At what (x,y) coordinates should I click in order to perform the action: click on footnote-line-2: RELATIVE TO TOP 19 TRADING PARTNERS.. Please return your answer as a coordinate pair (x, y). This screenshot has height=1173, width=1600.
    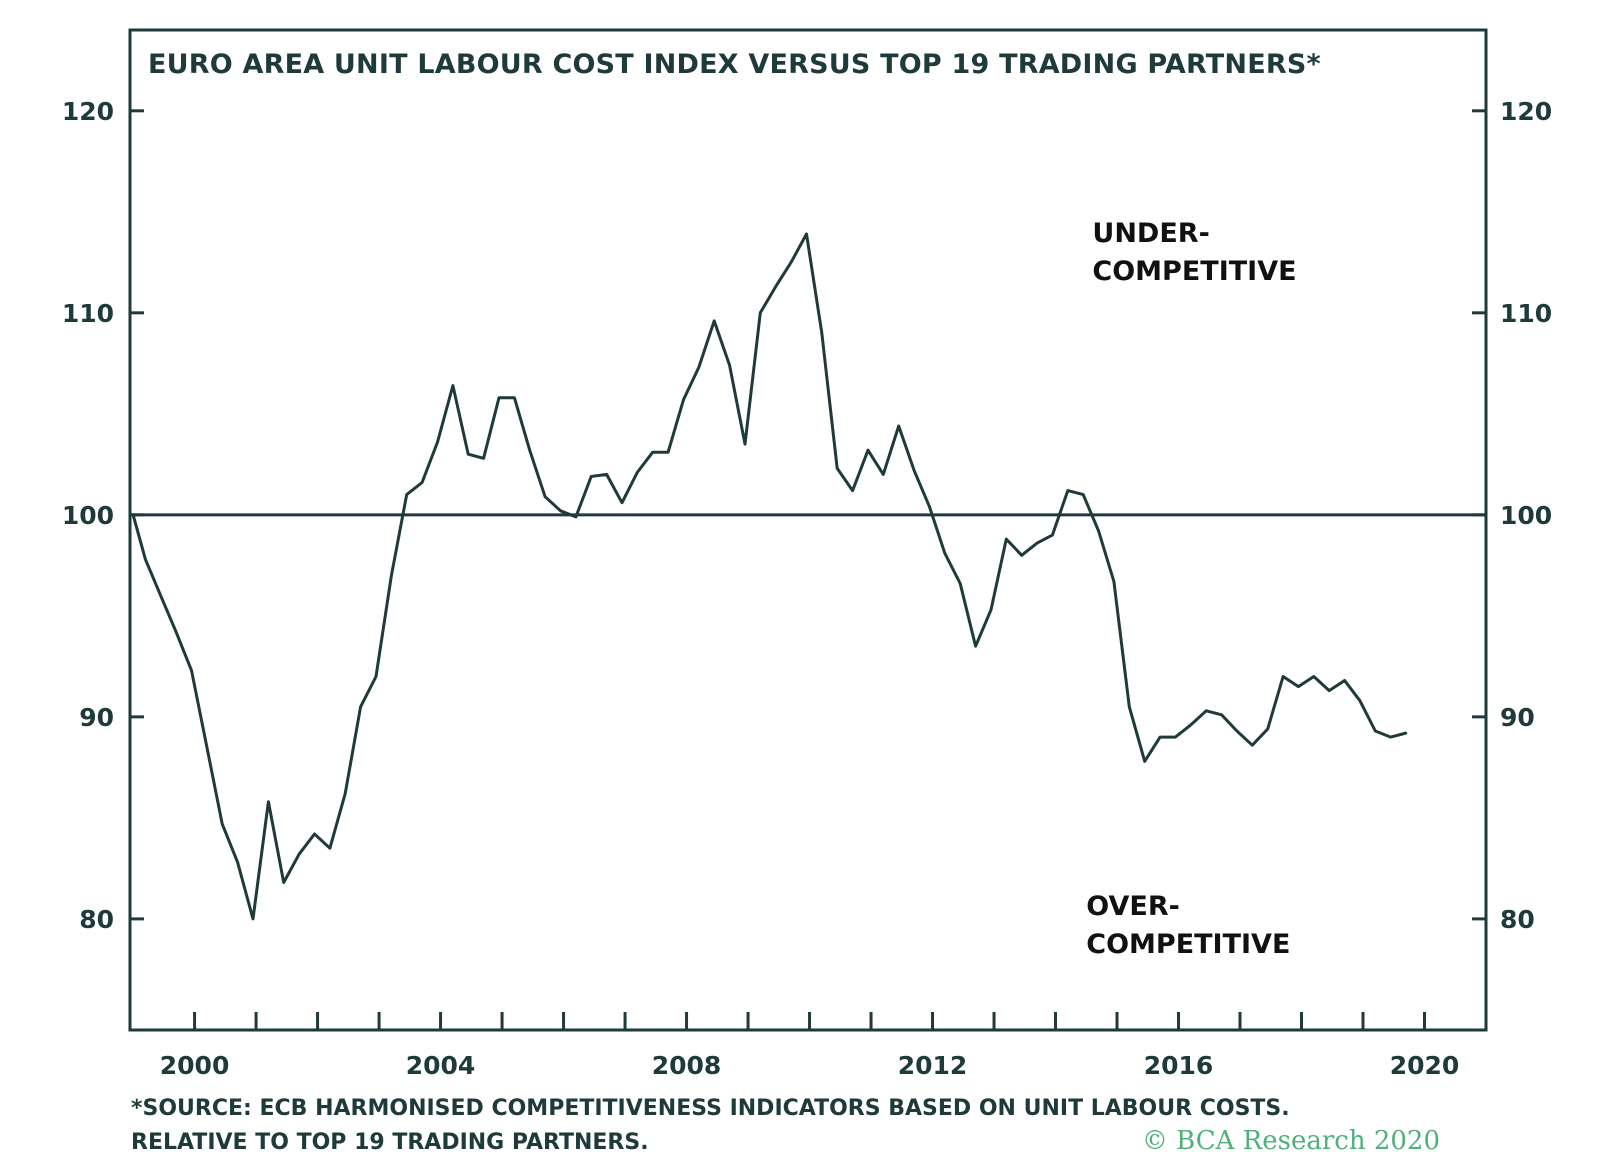
    Looking at the image, I should click on (390, 1142).